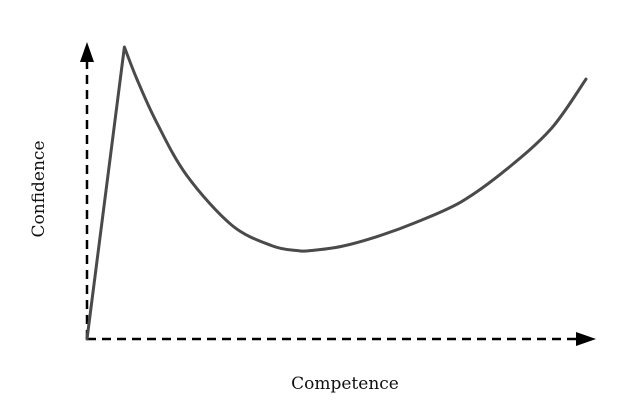 Image resolution: width=638 pixels, height=411 pixels. I want to click on x-axis-label: Competence, so click(345, 384).